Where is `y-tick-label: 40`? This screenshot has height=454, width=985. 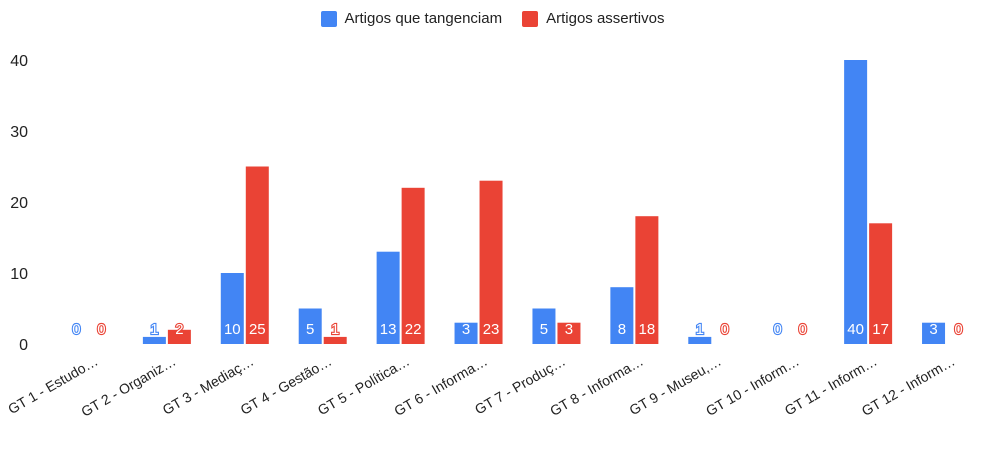
y-tick-label: 40 is located at coordinates (19, 61).